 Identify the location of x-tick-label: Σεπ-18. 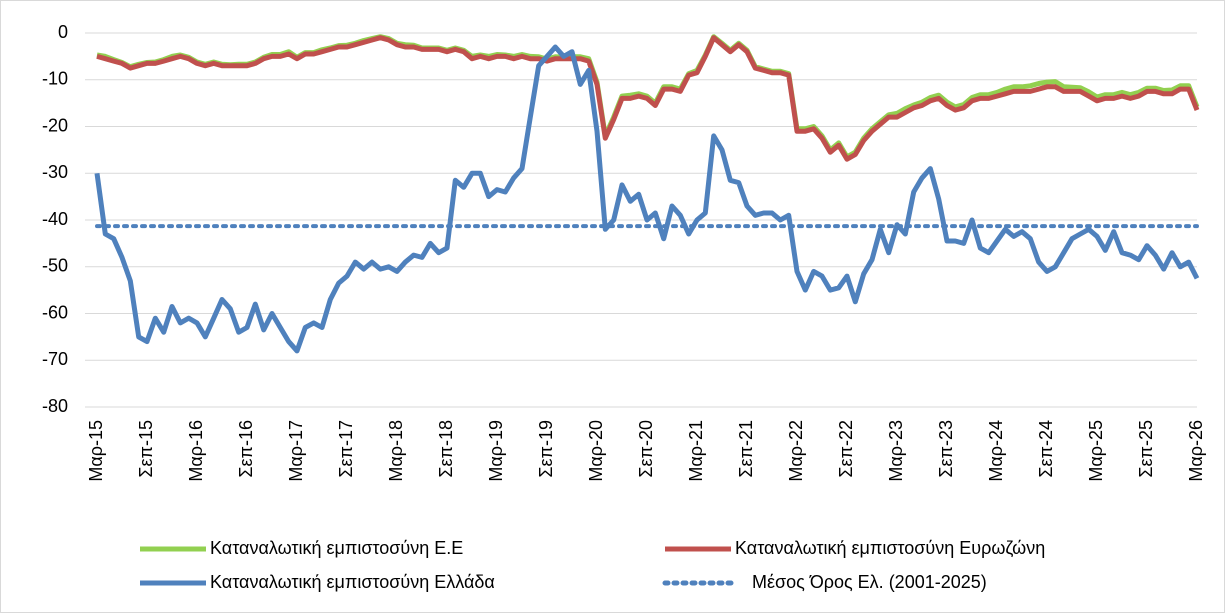
(446, 449).